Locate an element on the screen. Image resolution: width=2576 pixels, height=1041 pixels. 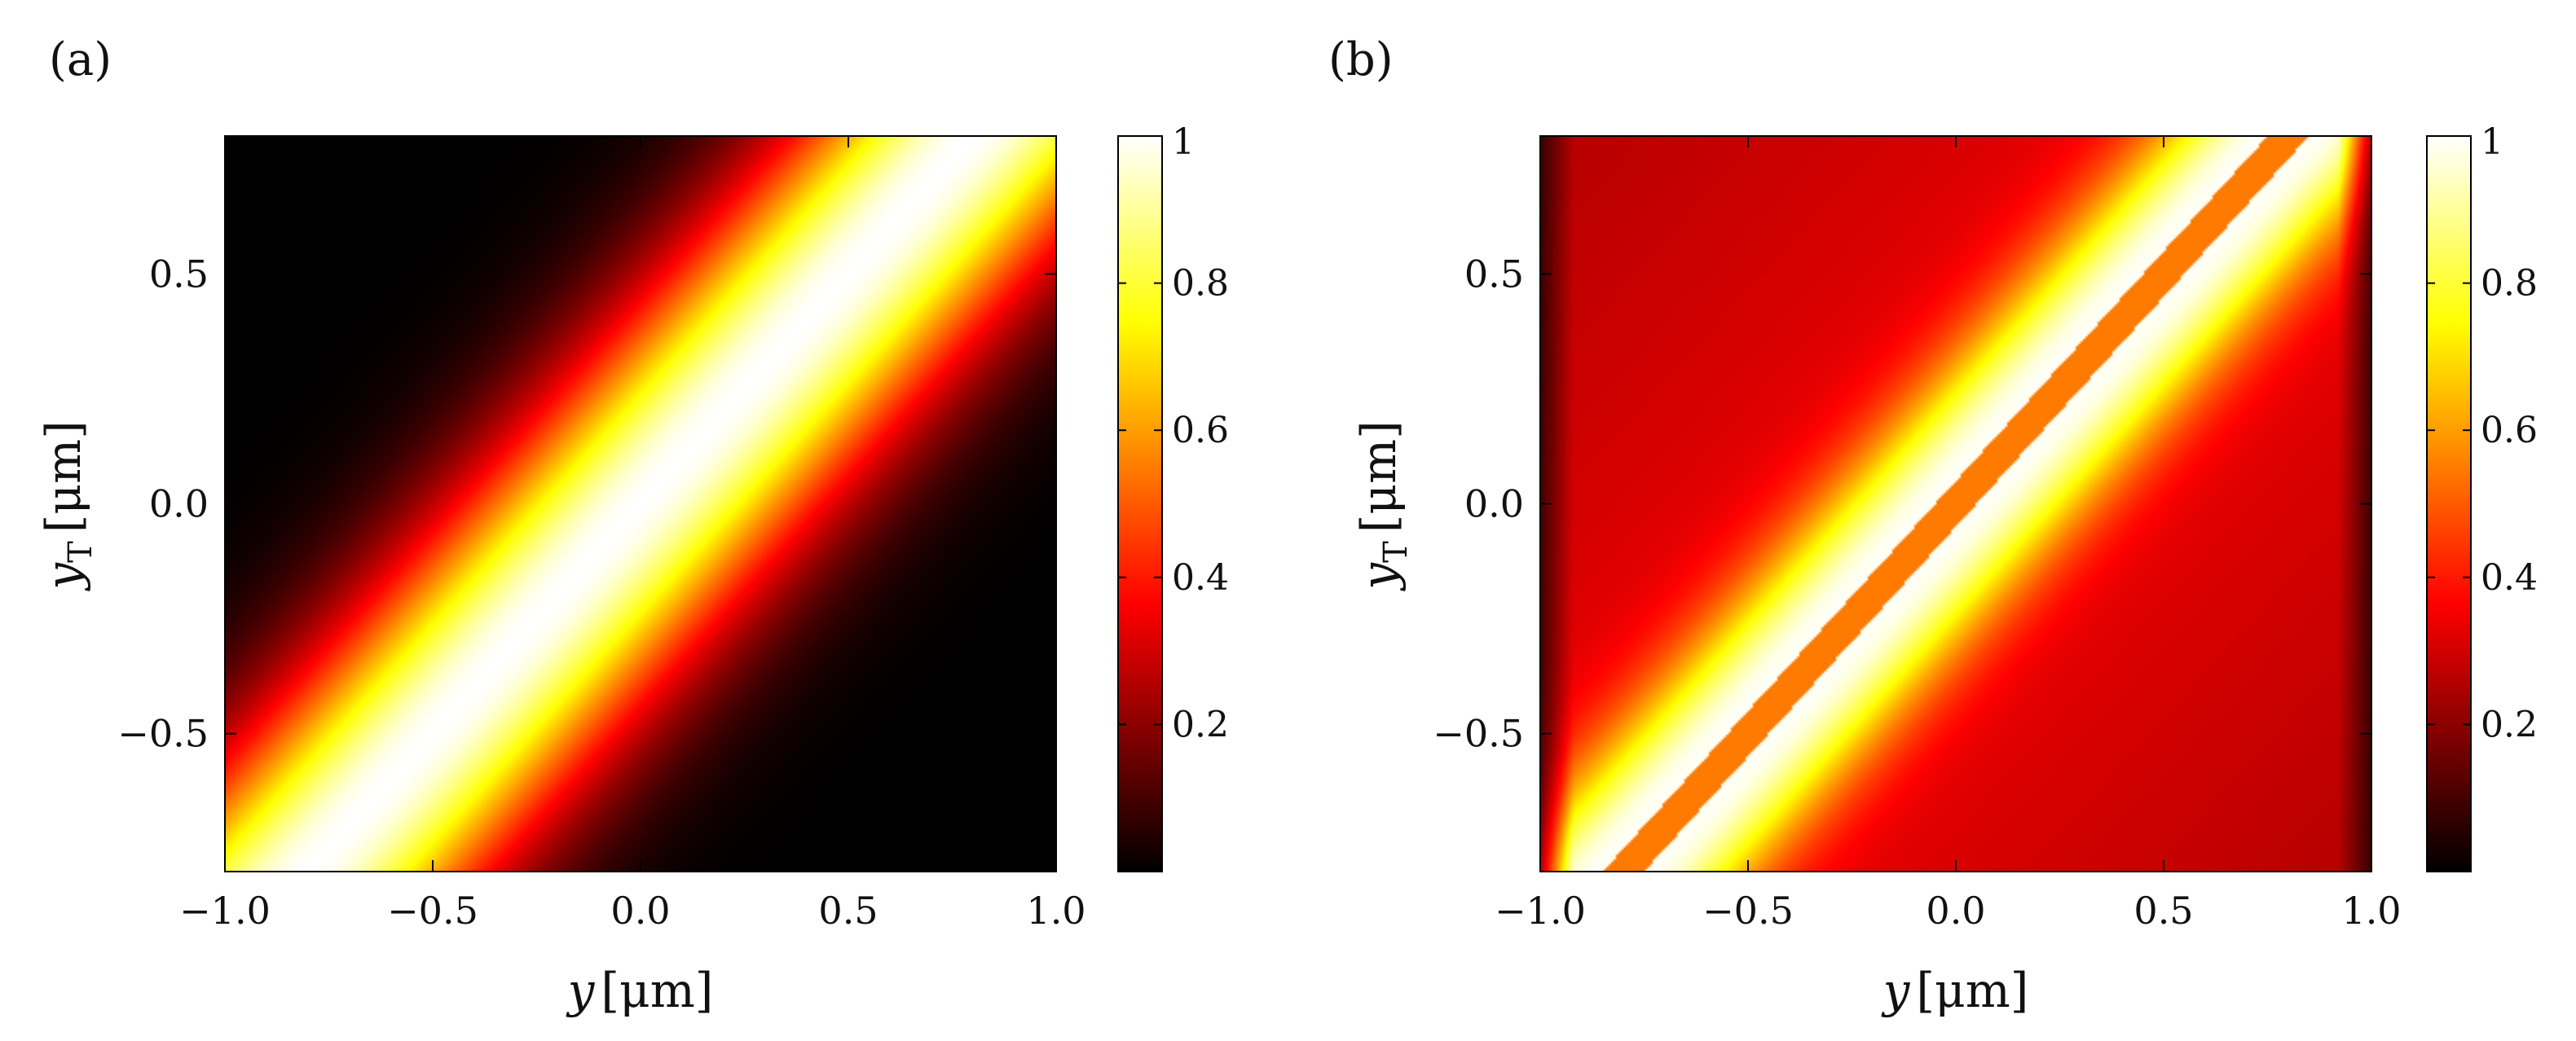
panel-label-a: (a) is located at coordinates (80, 59).